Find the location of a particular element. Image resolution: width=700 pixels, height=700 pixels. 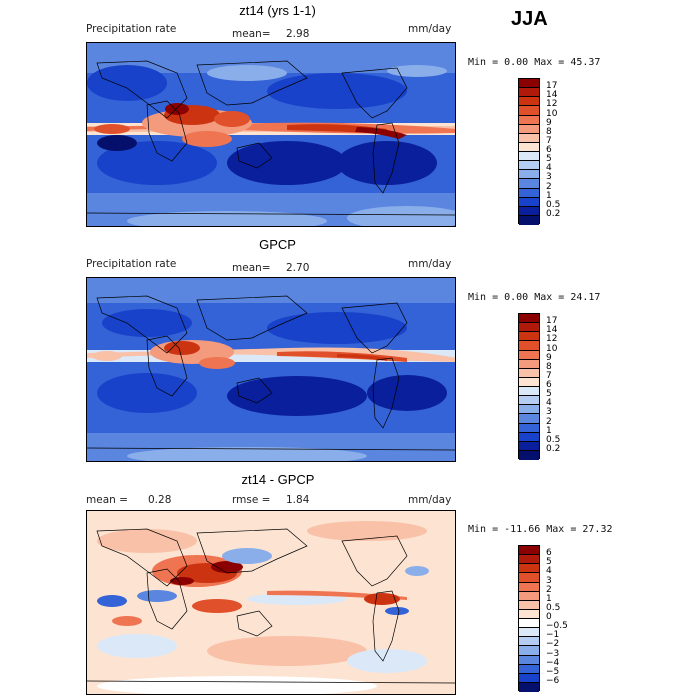

colorbar-tick-label: −4 is located at coordinates (553, 662).